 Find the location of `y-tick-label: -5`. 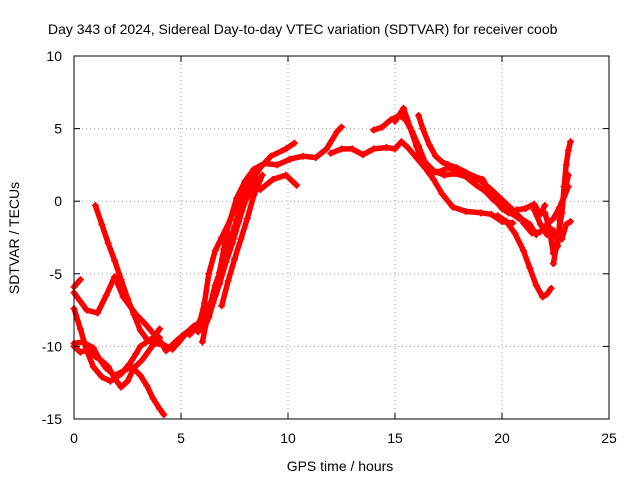

y-tick-label: -5 is located at coordinates (56, 274).